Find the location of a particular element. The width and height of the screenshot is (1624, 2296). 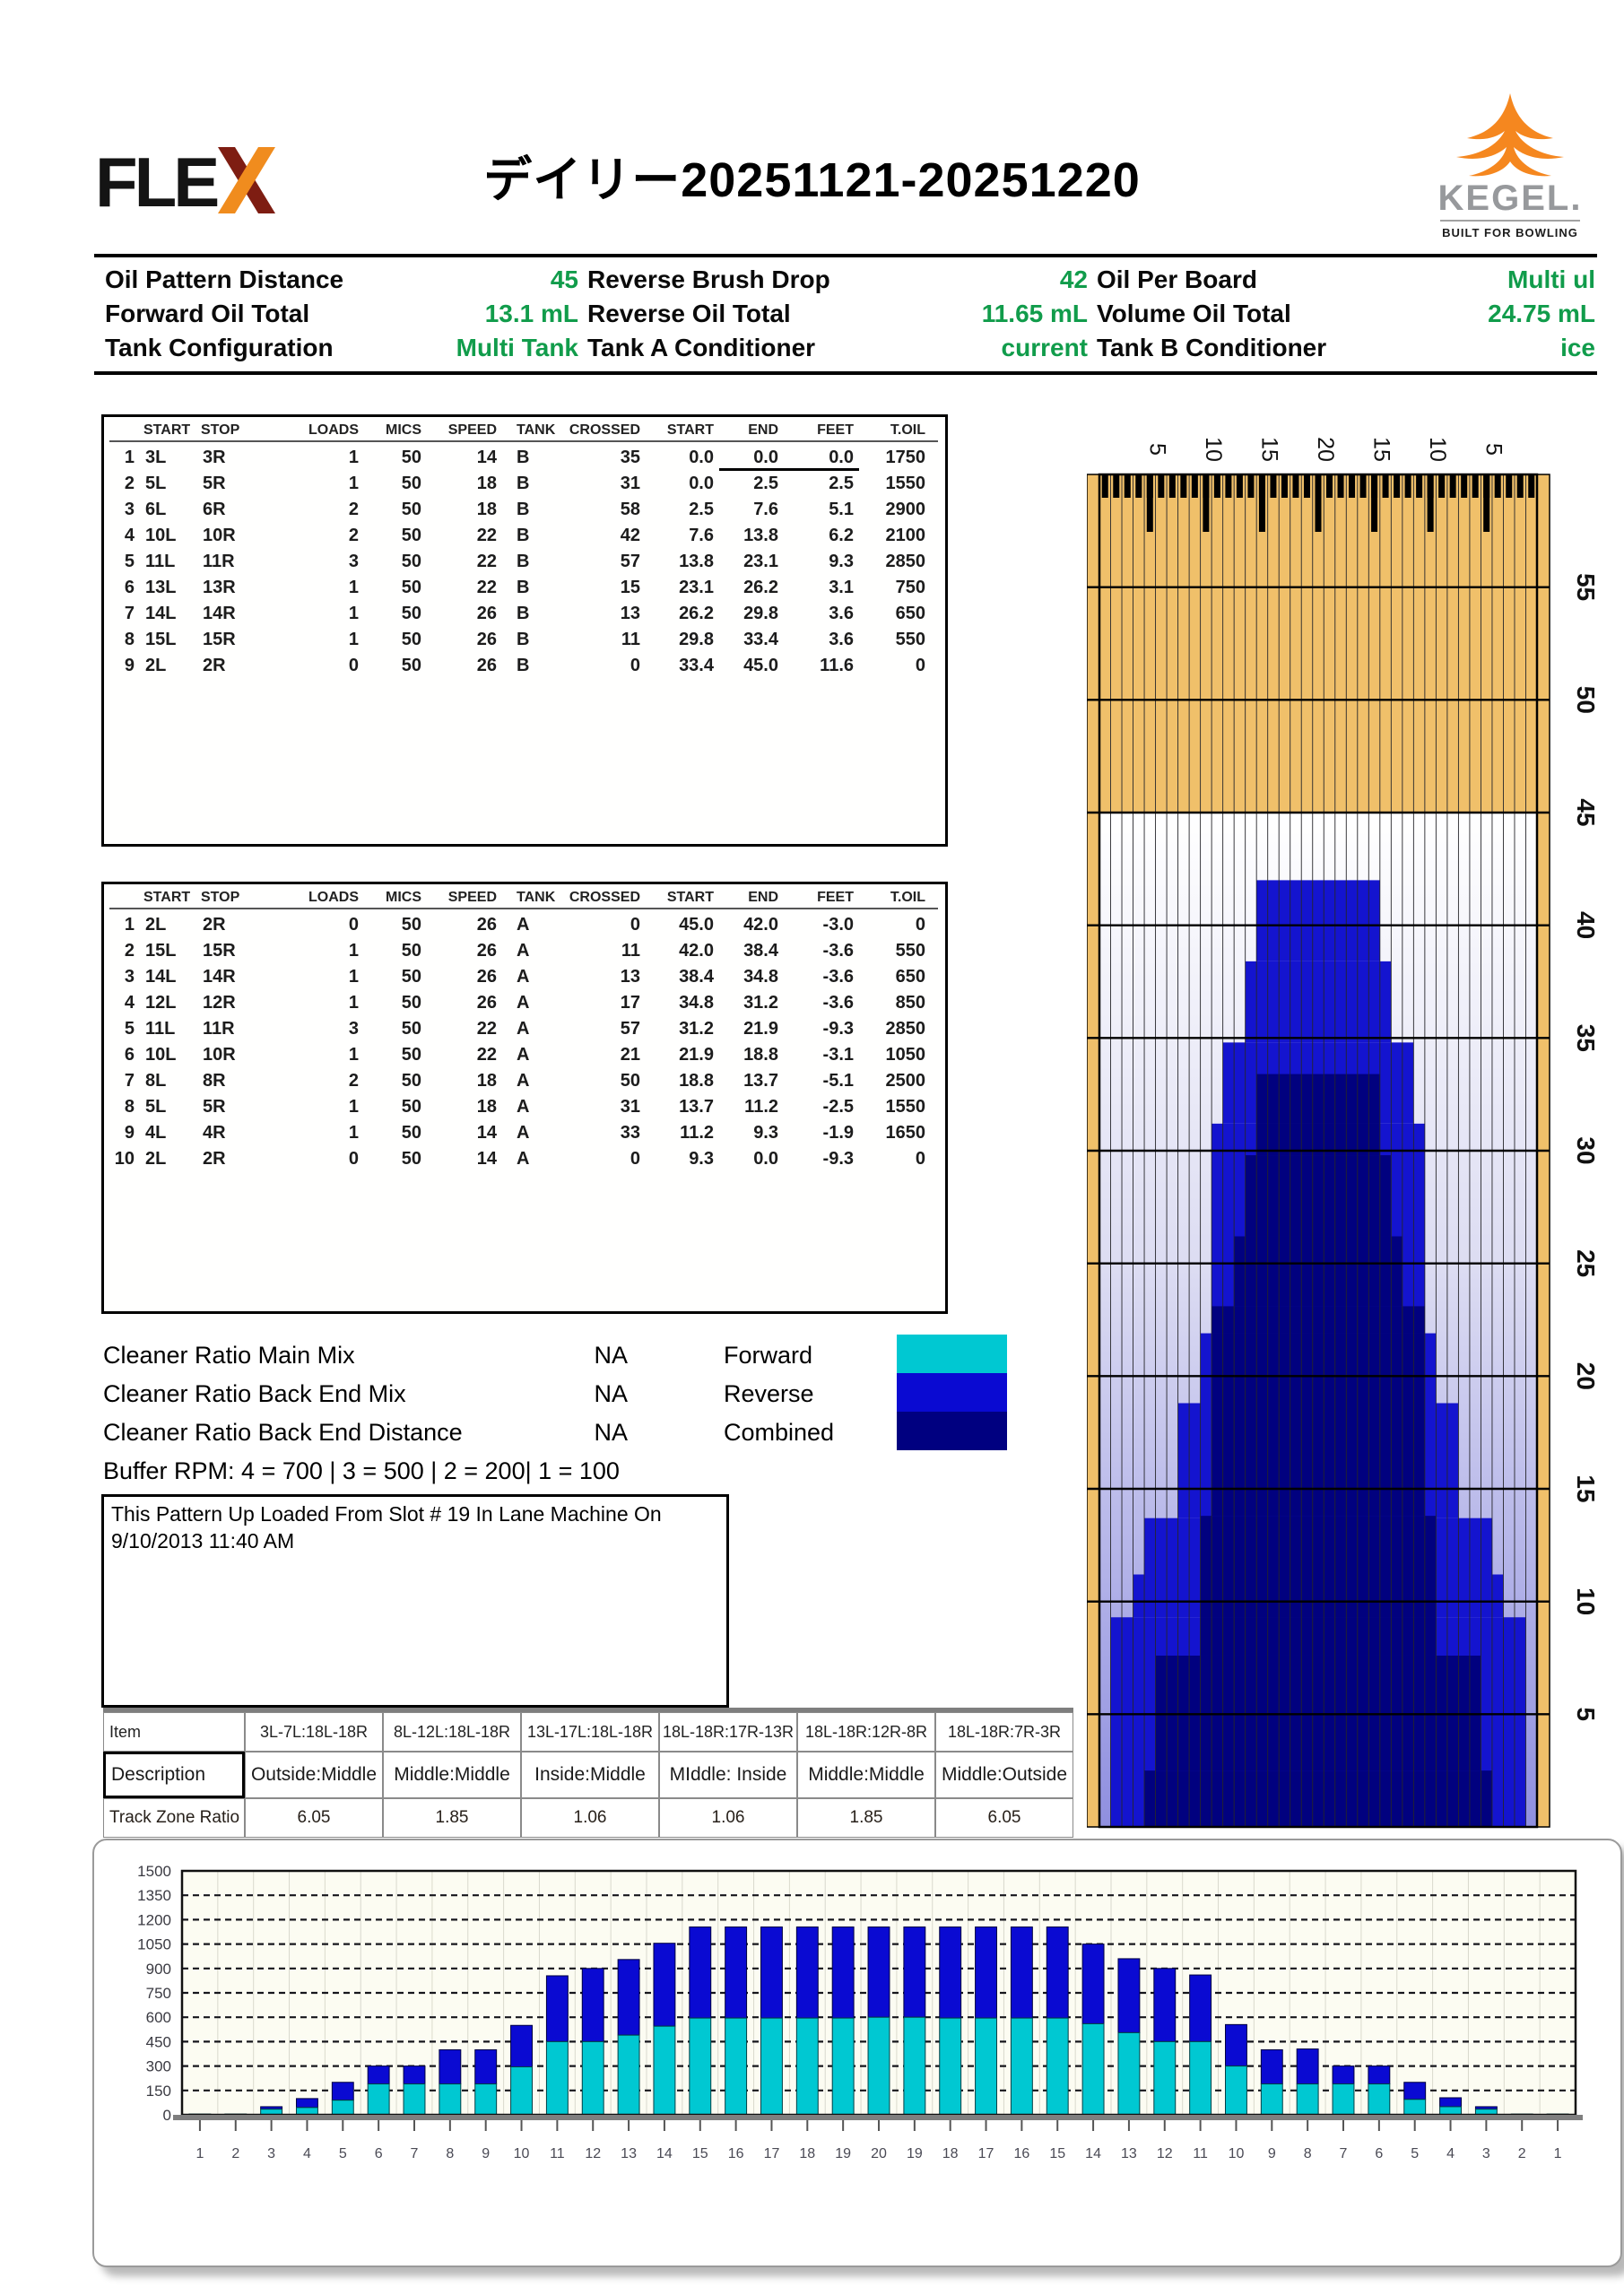

run-cell: -9.3 is located at coordinates (838, 1029).